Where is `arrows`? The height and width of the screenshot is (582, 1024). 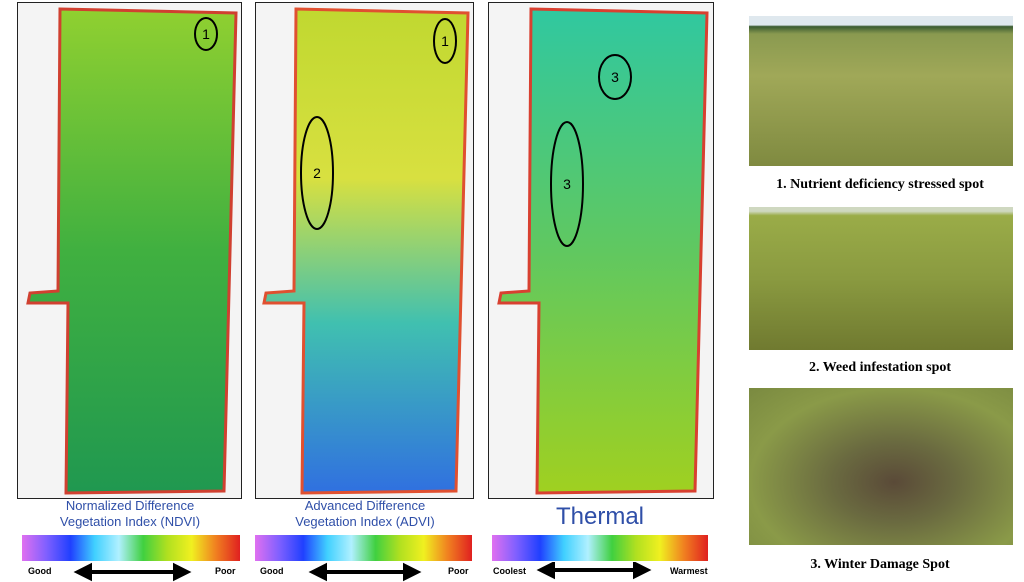
arrows is located at coordinates (362, 572).